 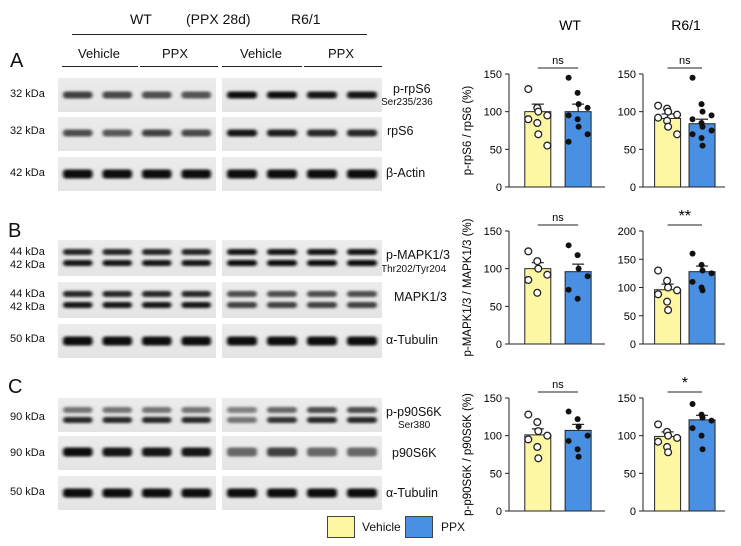 What do you see at coordinates (27, 94) in the screenshot?
I see `blot-a1-kda: 32 kDa` at bounding box center [27, 94].